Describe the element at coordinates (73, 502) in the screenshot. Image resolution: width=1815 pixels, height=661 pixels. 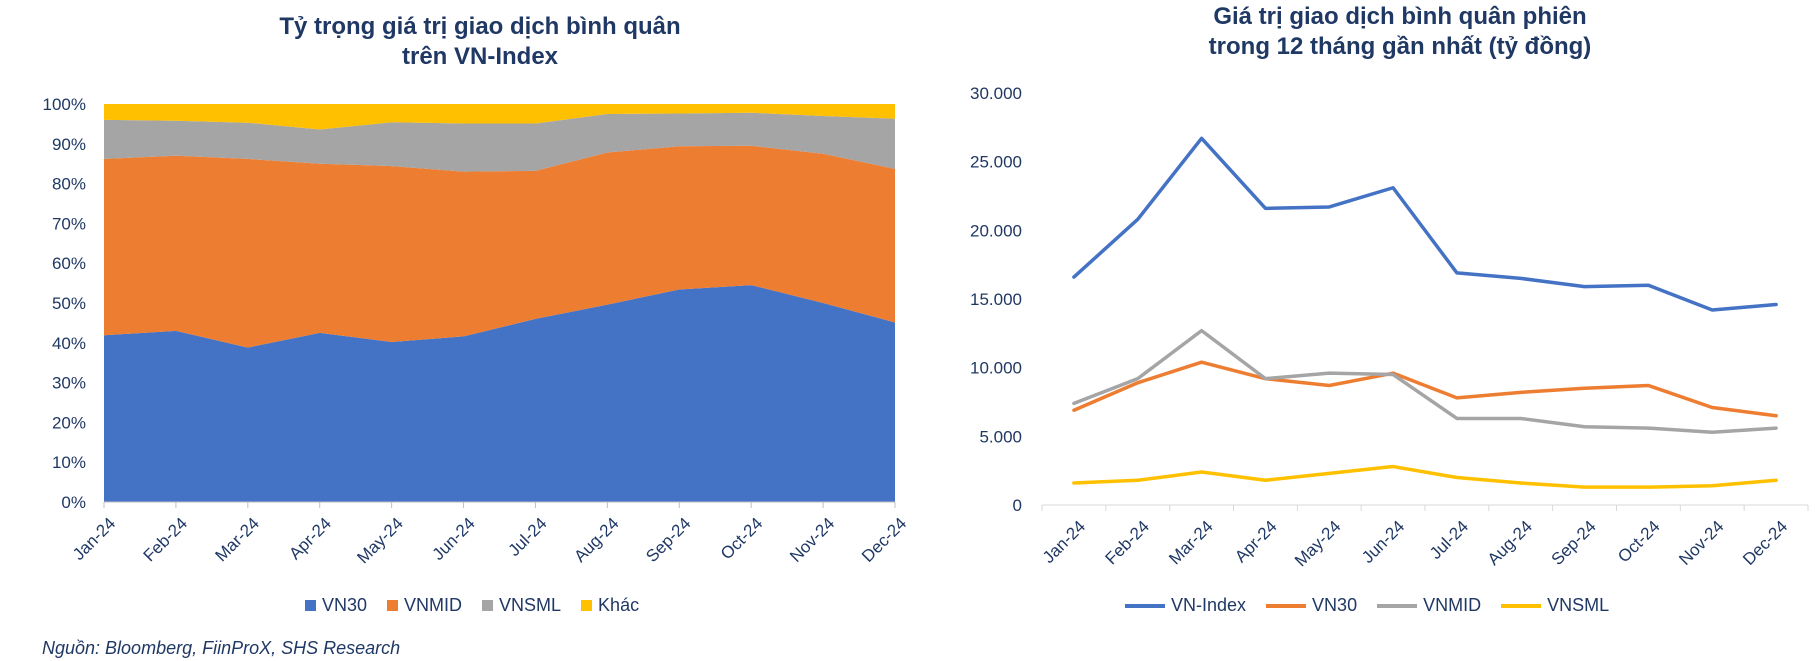
I see `left-y-tick-label: 0%` at that location.